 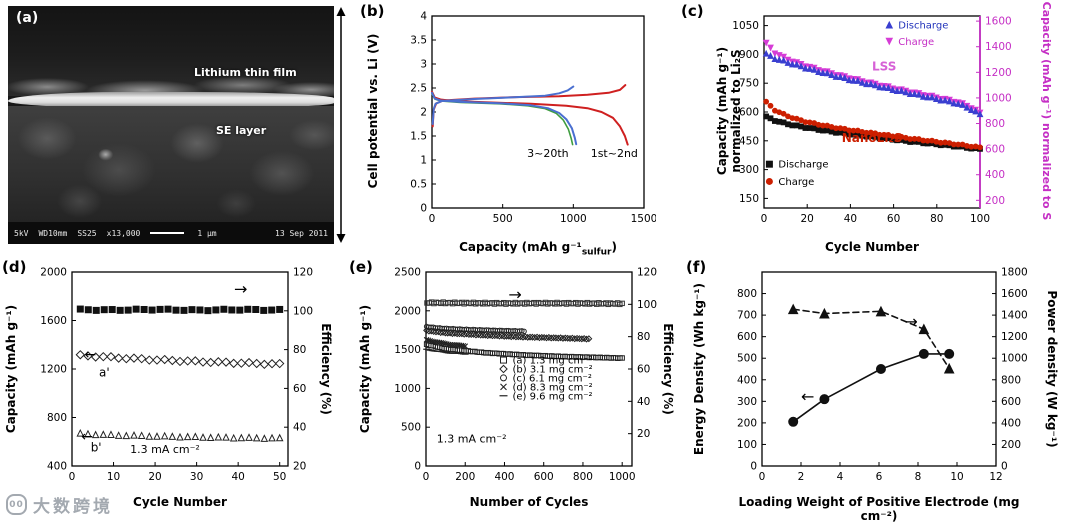 I want to click on chart-d-ylabel-left: Capacity (mAh g⁻¹), so click(x=11, y=369).